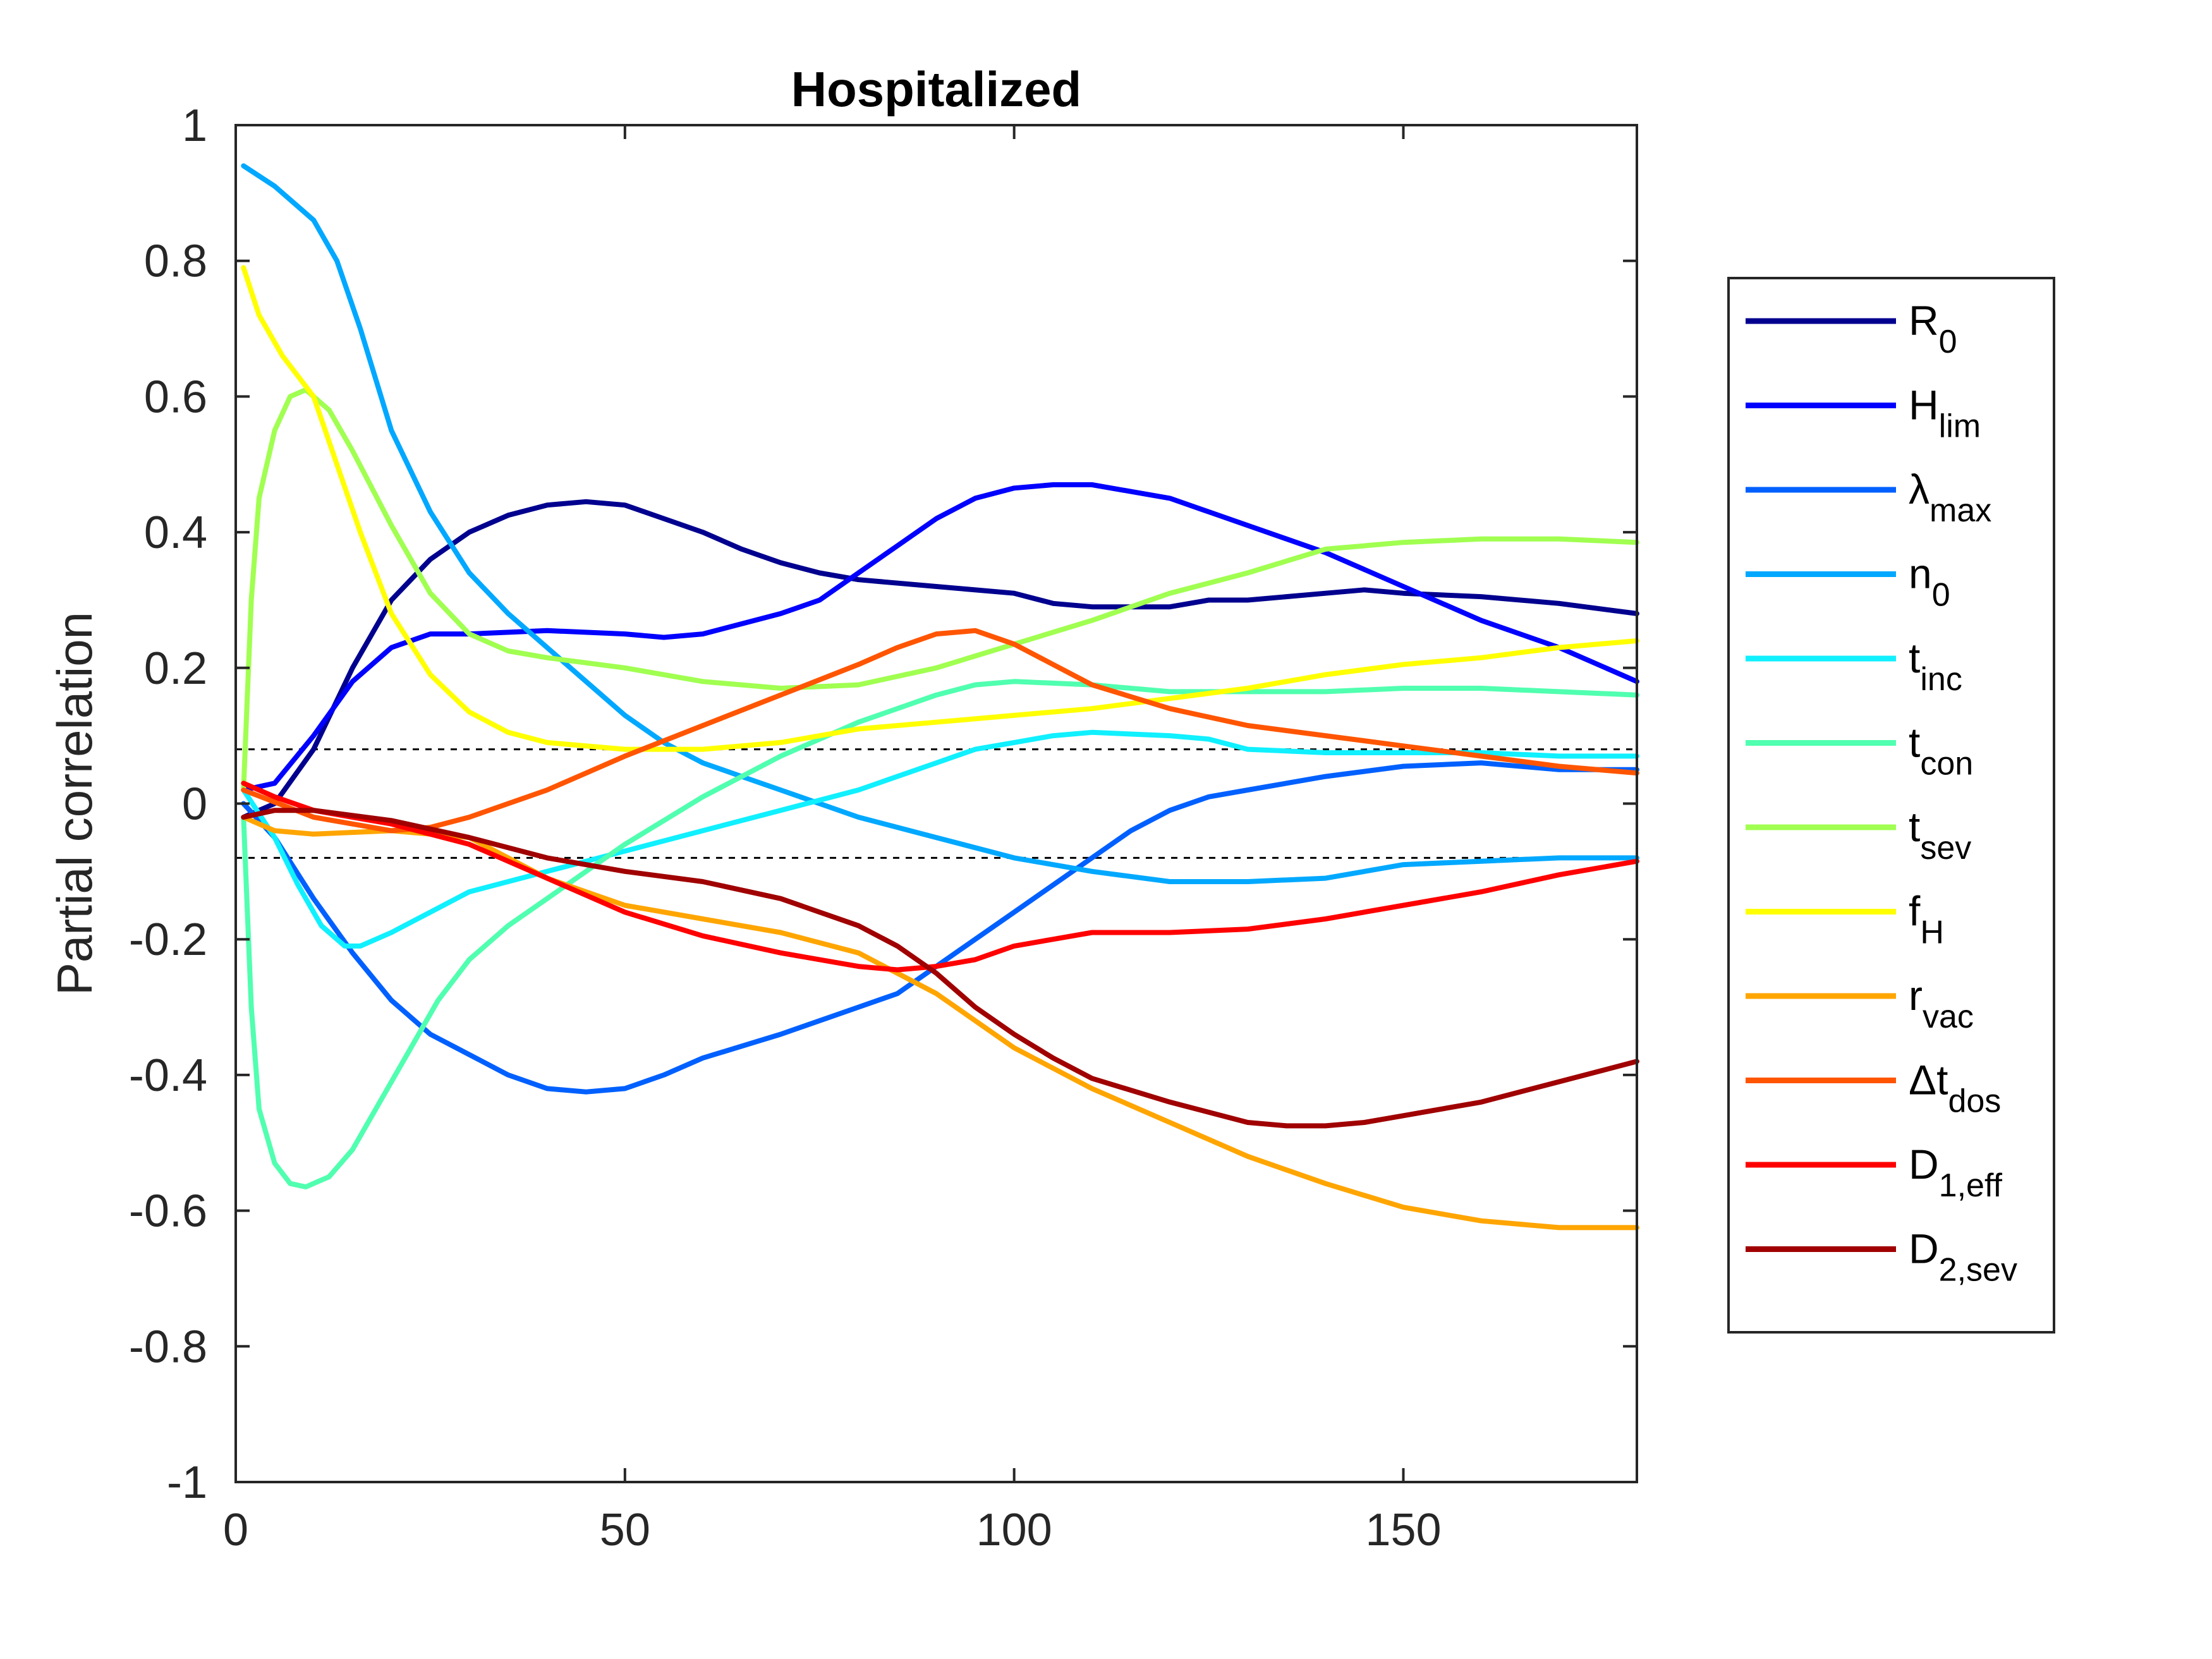  I want to click on legend-label-3: λmax, so click(1950, 497).